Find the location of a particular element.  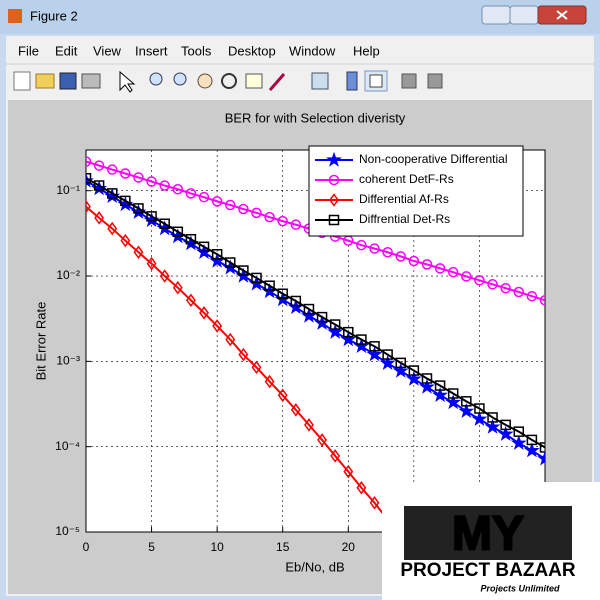

logo: MY PROJECT BAZAAR Projects Unlimited is located at coordinates (491, 541).